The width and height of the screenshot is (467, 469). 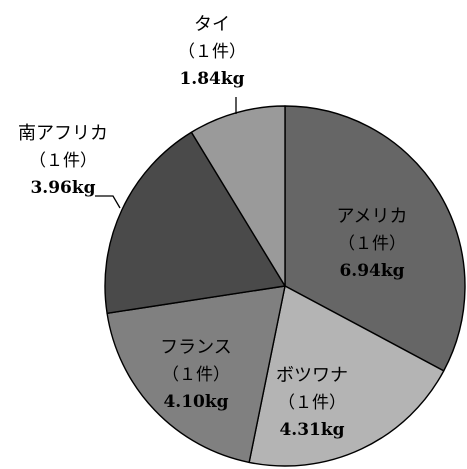 I want to click on slice-label-name: タイ, so click(x=212, y=24).